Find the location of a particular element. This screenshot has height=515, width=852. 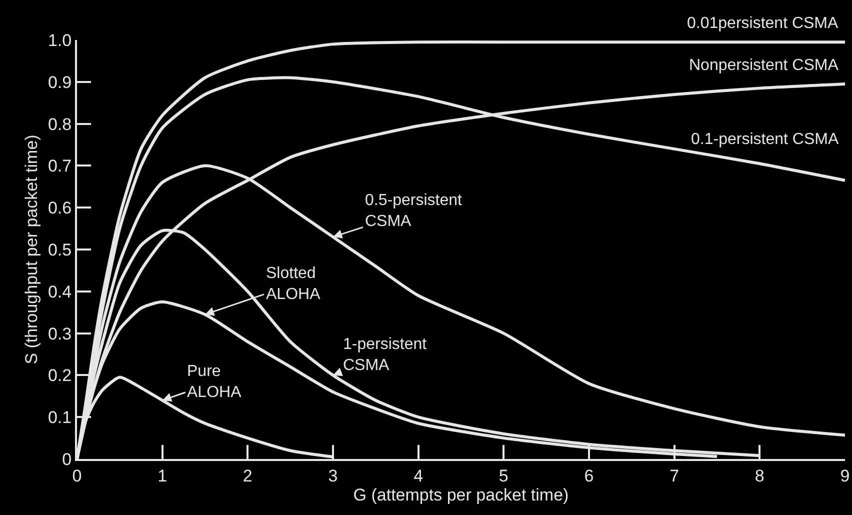

x-tick-label: 7 is located at coordinates (675, 476).